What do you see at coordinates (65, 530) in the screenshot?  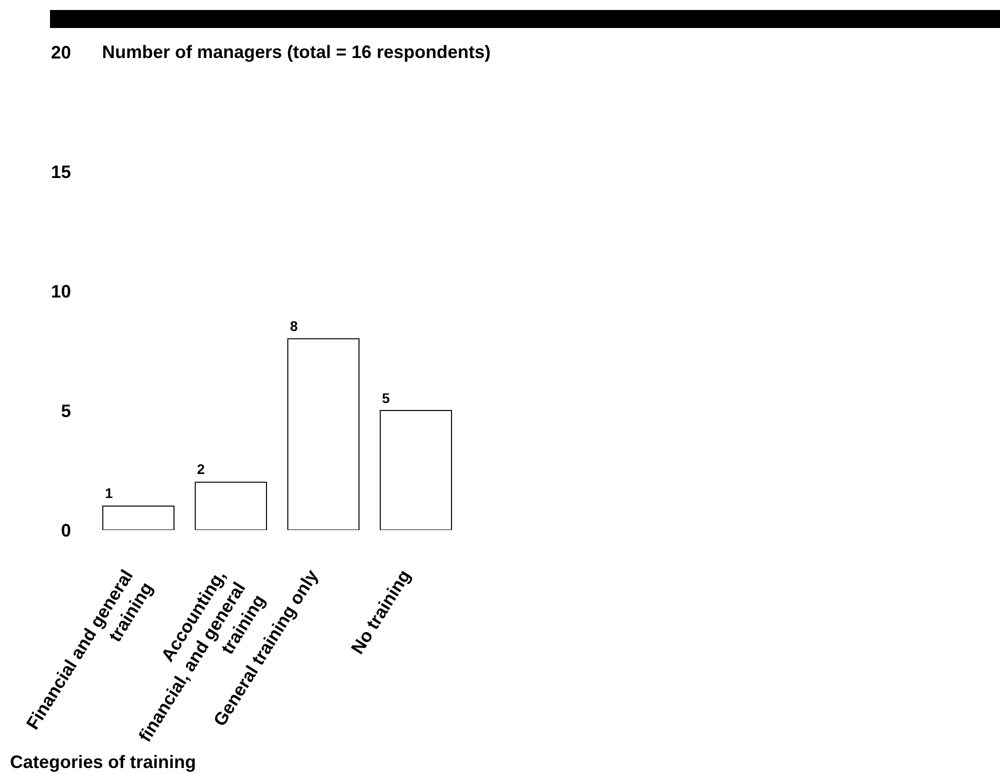 I see `y-tick-label: 0` at bounding box center [65, 530].